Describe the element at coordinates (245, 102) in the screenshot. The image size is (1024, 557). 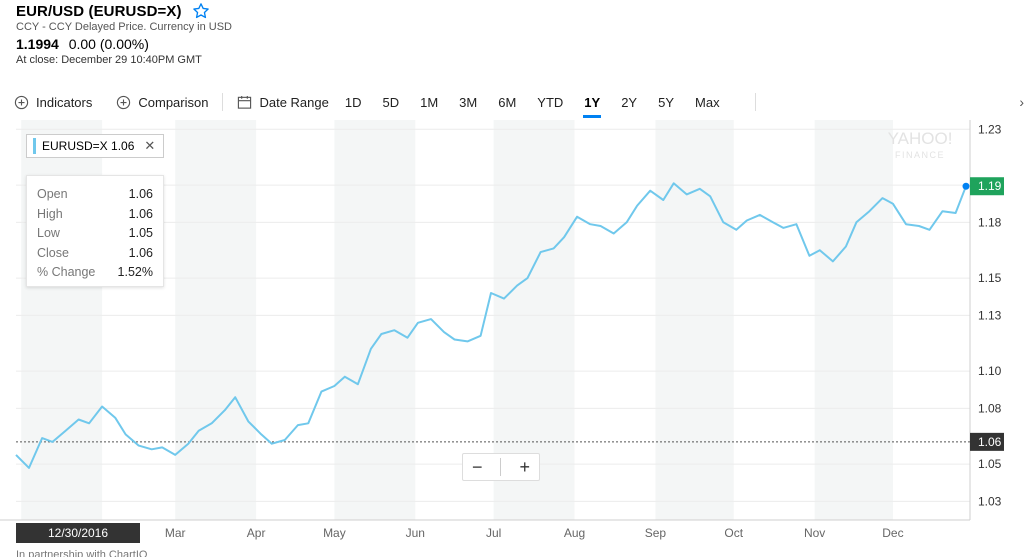
I see `calendar-icon` at that location.